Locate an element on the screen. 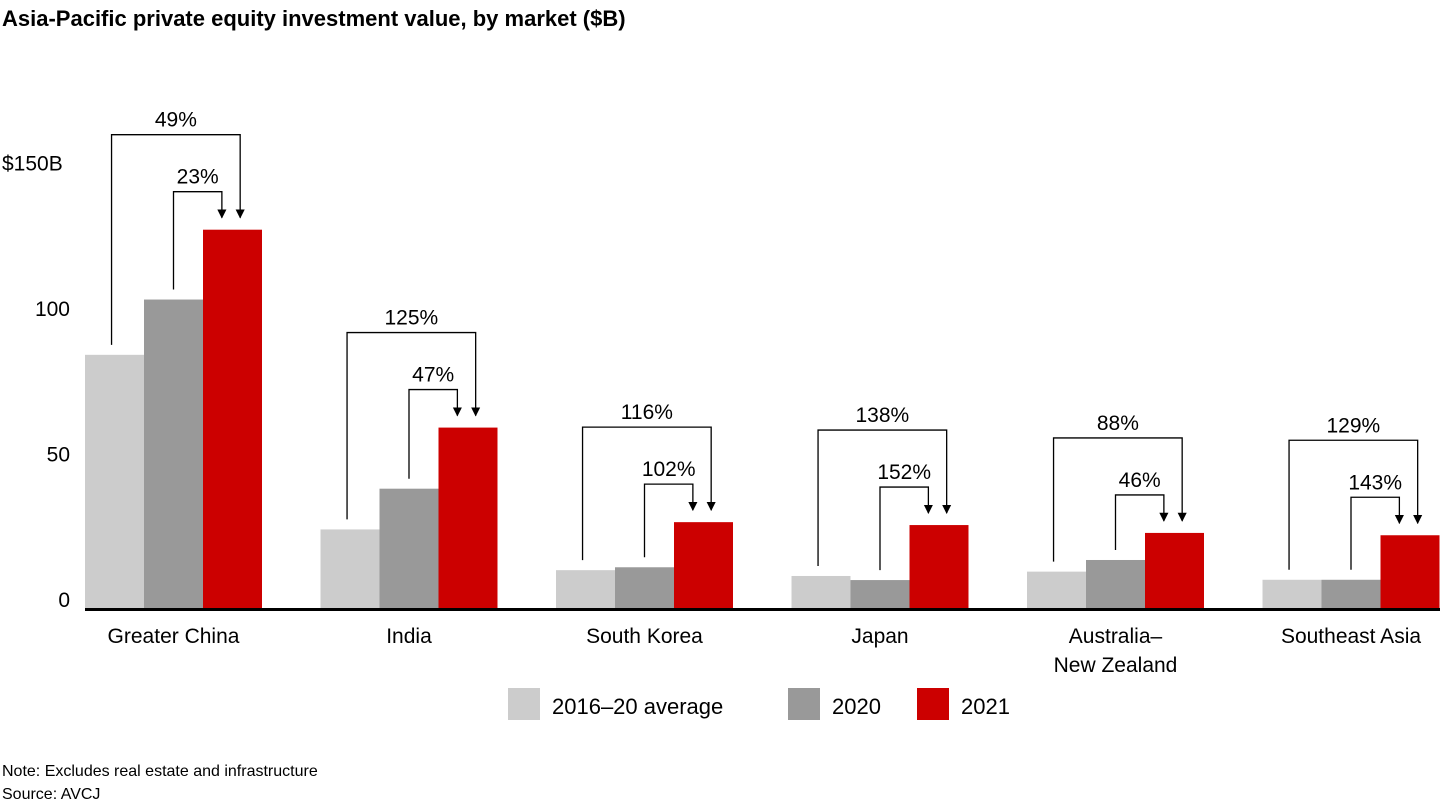  legend-label: 2021 is located at coordinates (985, 706).